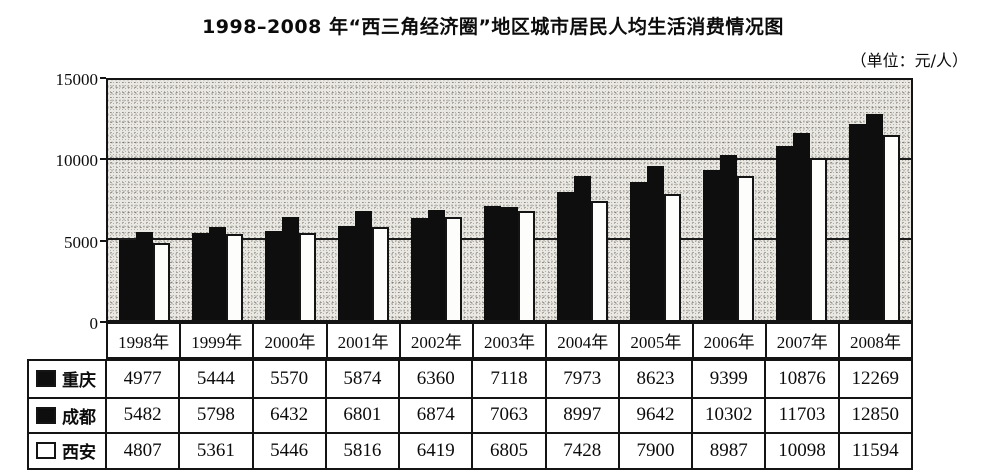  Describe the element at coordinates (727, 379) in the screenshot. I see `value-cell-重庆-2006年: 9399` at that location.